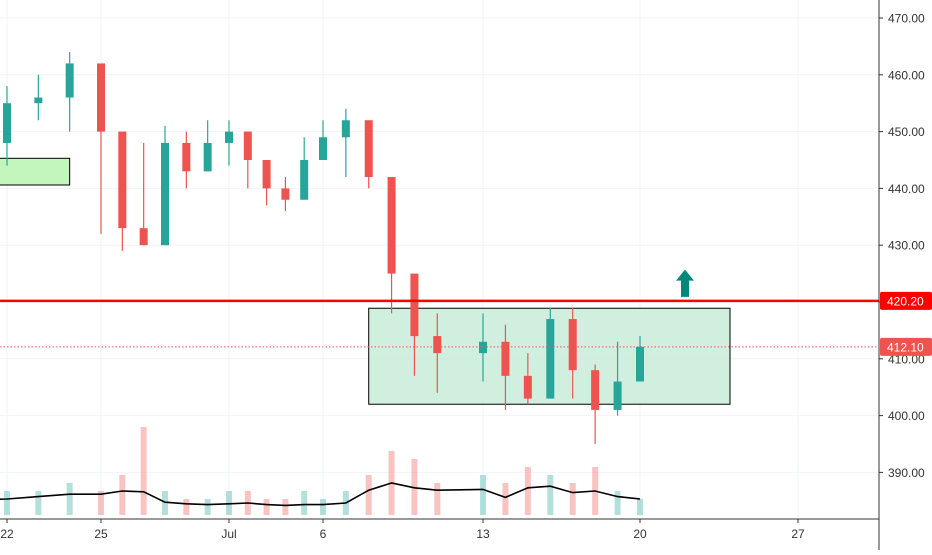 This screenshot has height=555, width=932. I want to click on price-tick-label: 470.00, so click(906, 19).